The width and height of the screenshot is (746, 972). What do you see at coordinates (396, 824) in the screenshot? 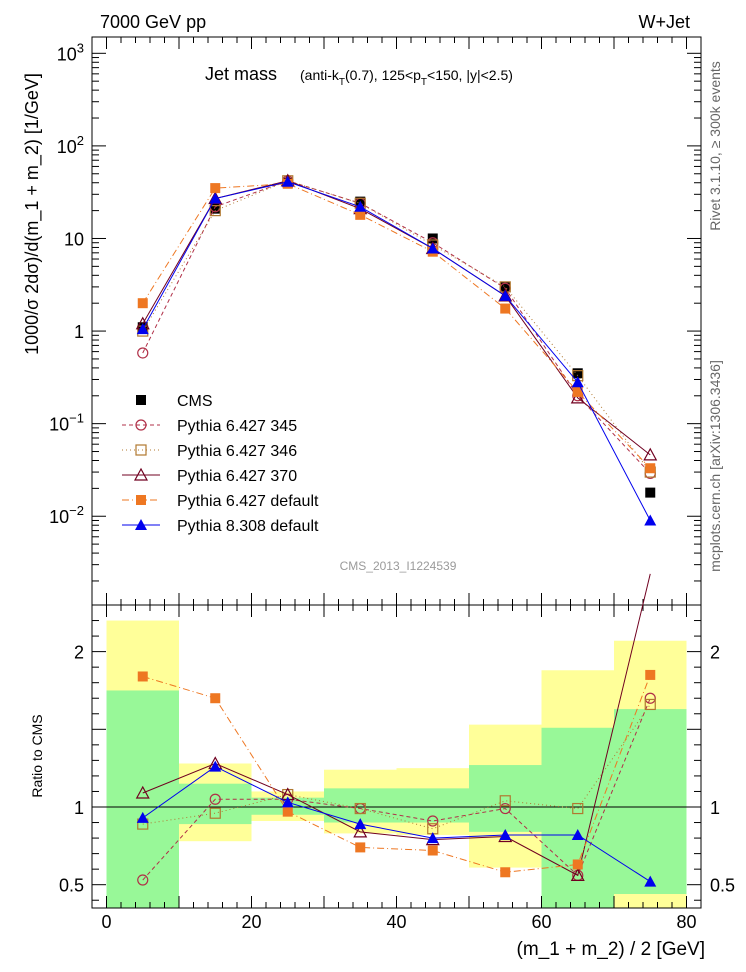
I see `ratio-line-pythia-8-308-default` at bounding box center [396, 824].